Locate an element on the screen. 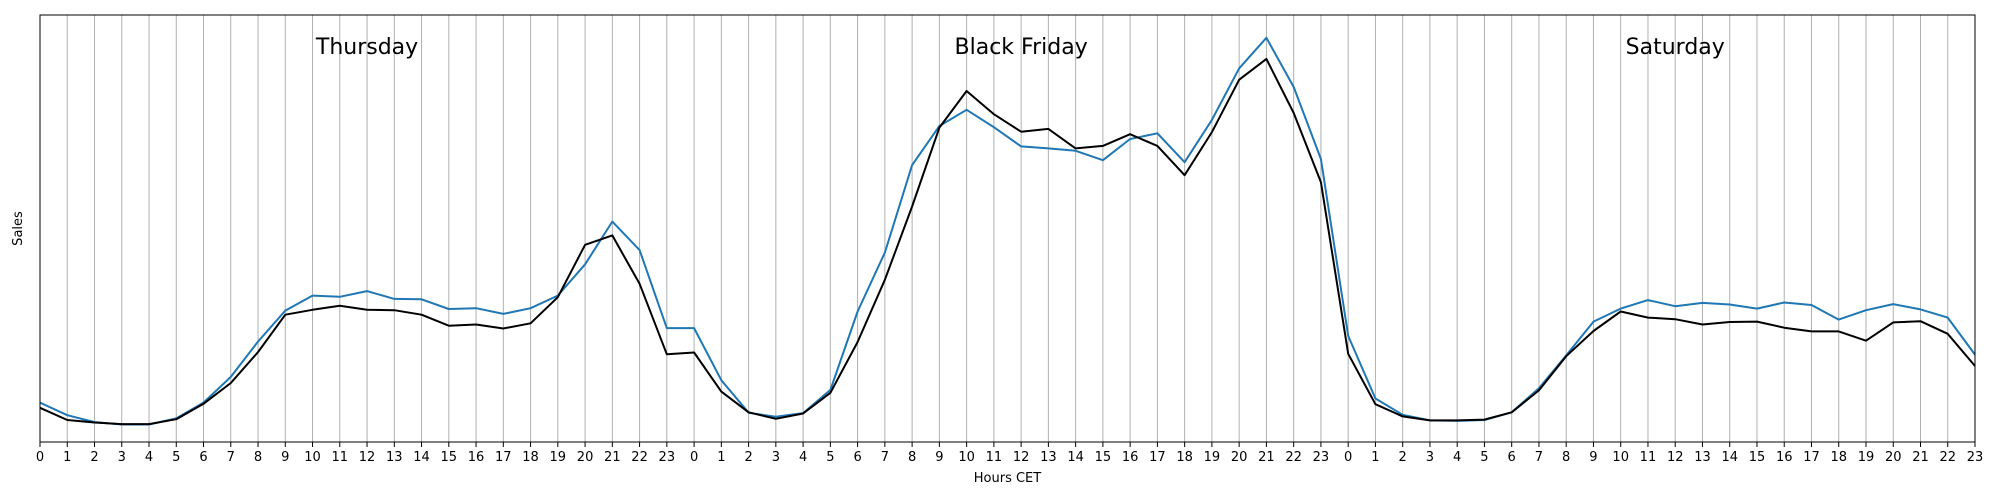  day-annotations: Thursday Black Friday Saturday is located at coordinates (1020, 47).